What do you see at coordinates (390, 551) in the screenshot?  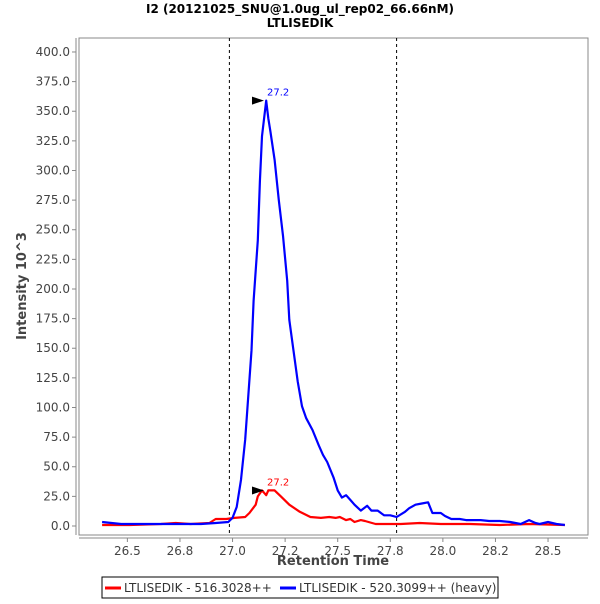 I see `x-tick-label: 27.8` at bounding box center [390, 551].